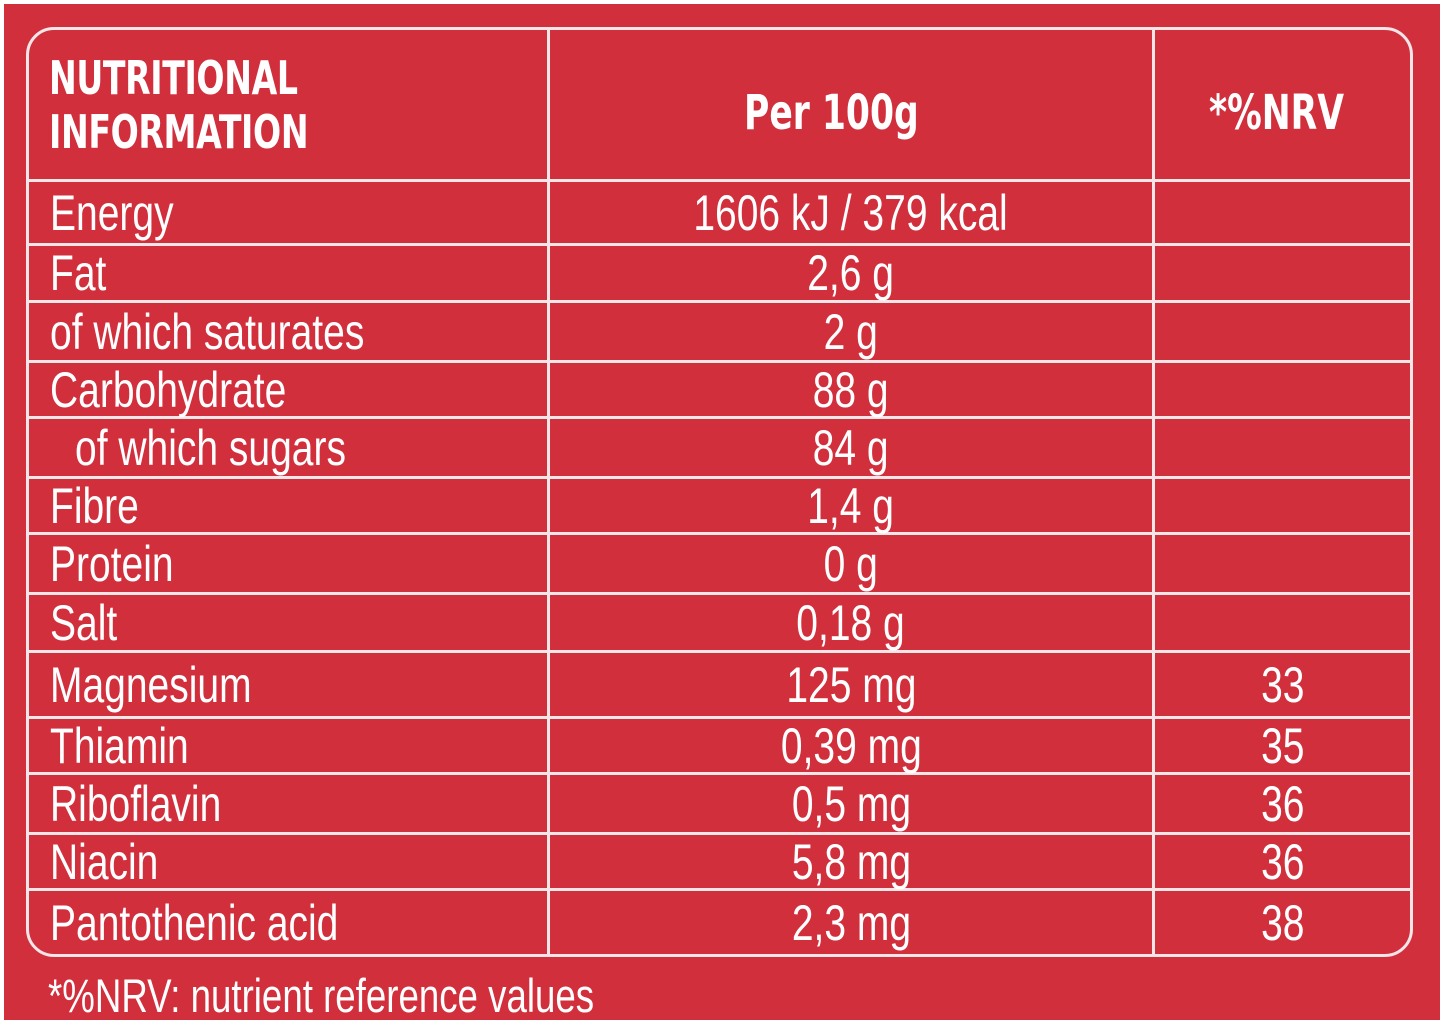 The width and height of the screenshot is (1444, 1025). What do you see at coordinates (719, 922) in the screenshot?
I see `table-row: Pantothenic acid 2,3 mg 38` at bounding box center [719, 922].